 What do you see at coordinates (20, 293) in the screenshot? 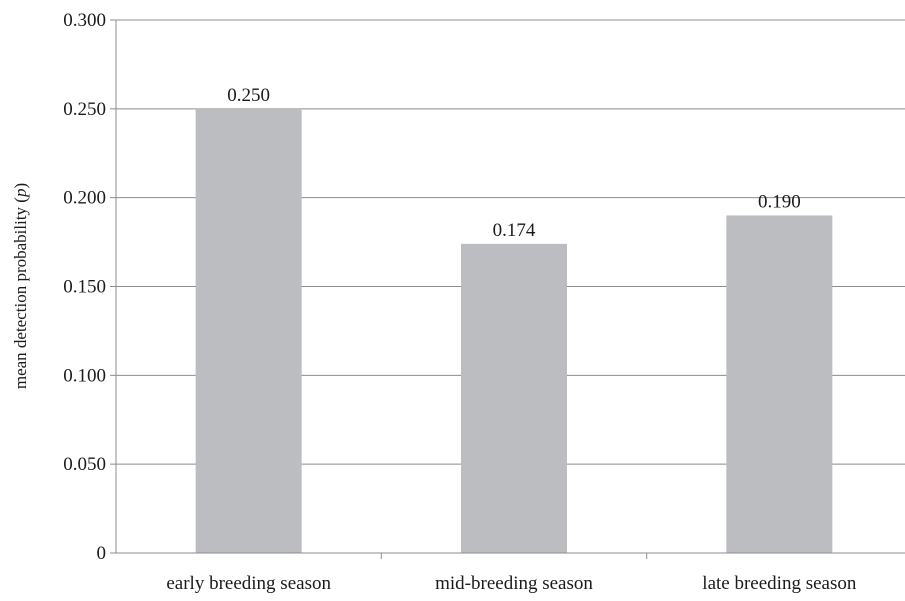
I see `y-axis-title-text: mean detection probability (` at bounding box center [20, 293].